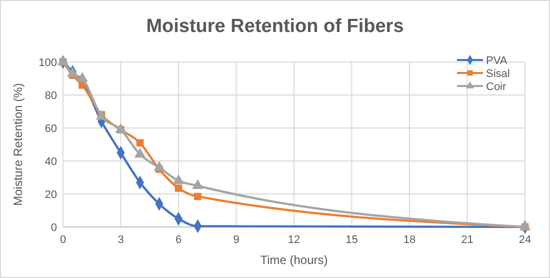  I want to click on x-tick-label: 24, so click(525, 240).